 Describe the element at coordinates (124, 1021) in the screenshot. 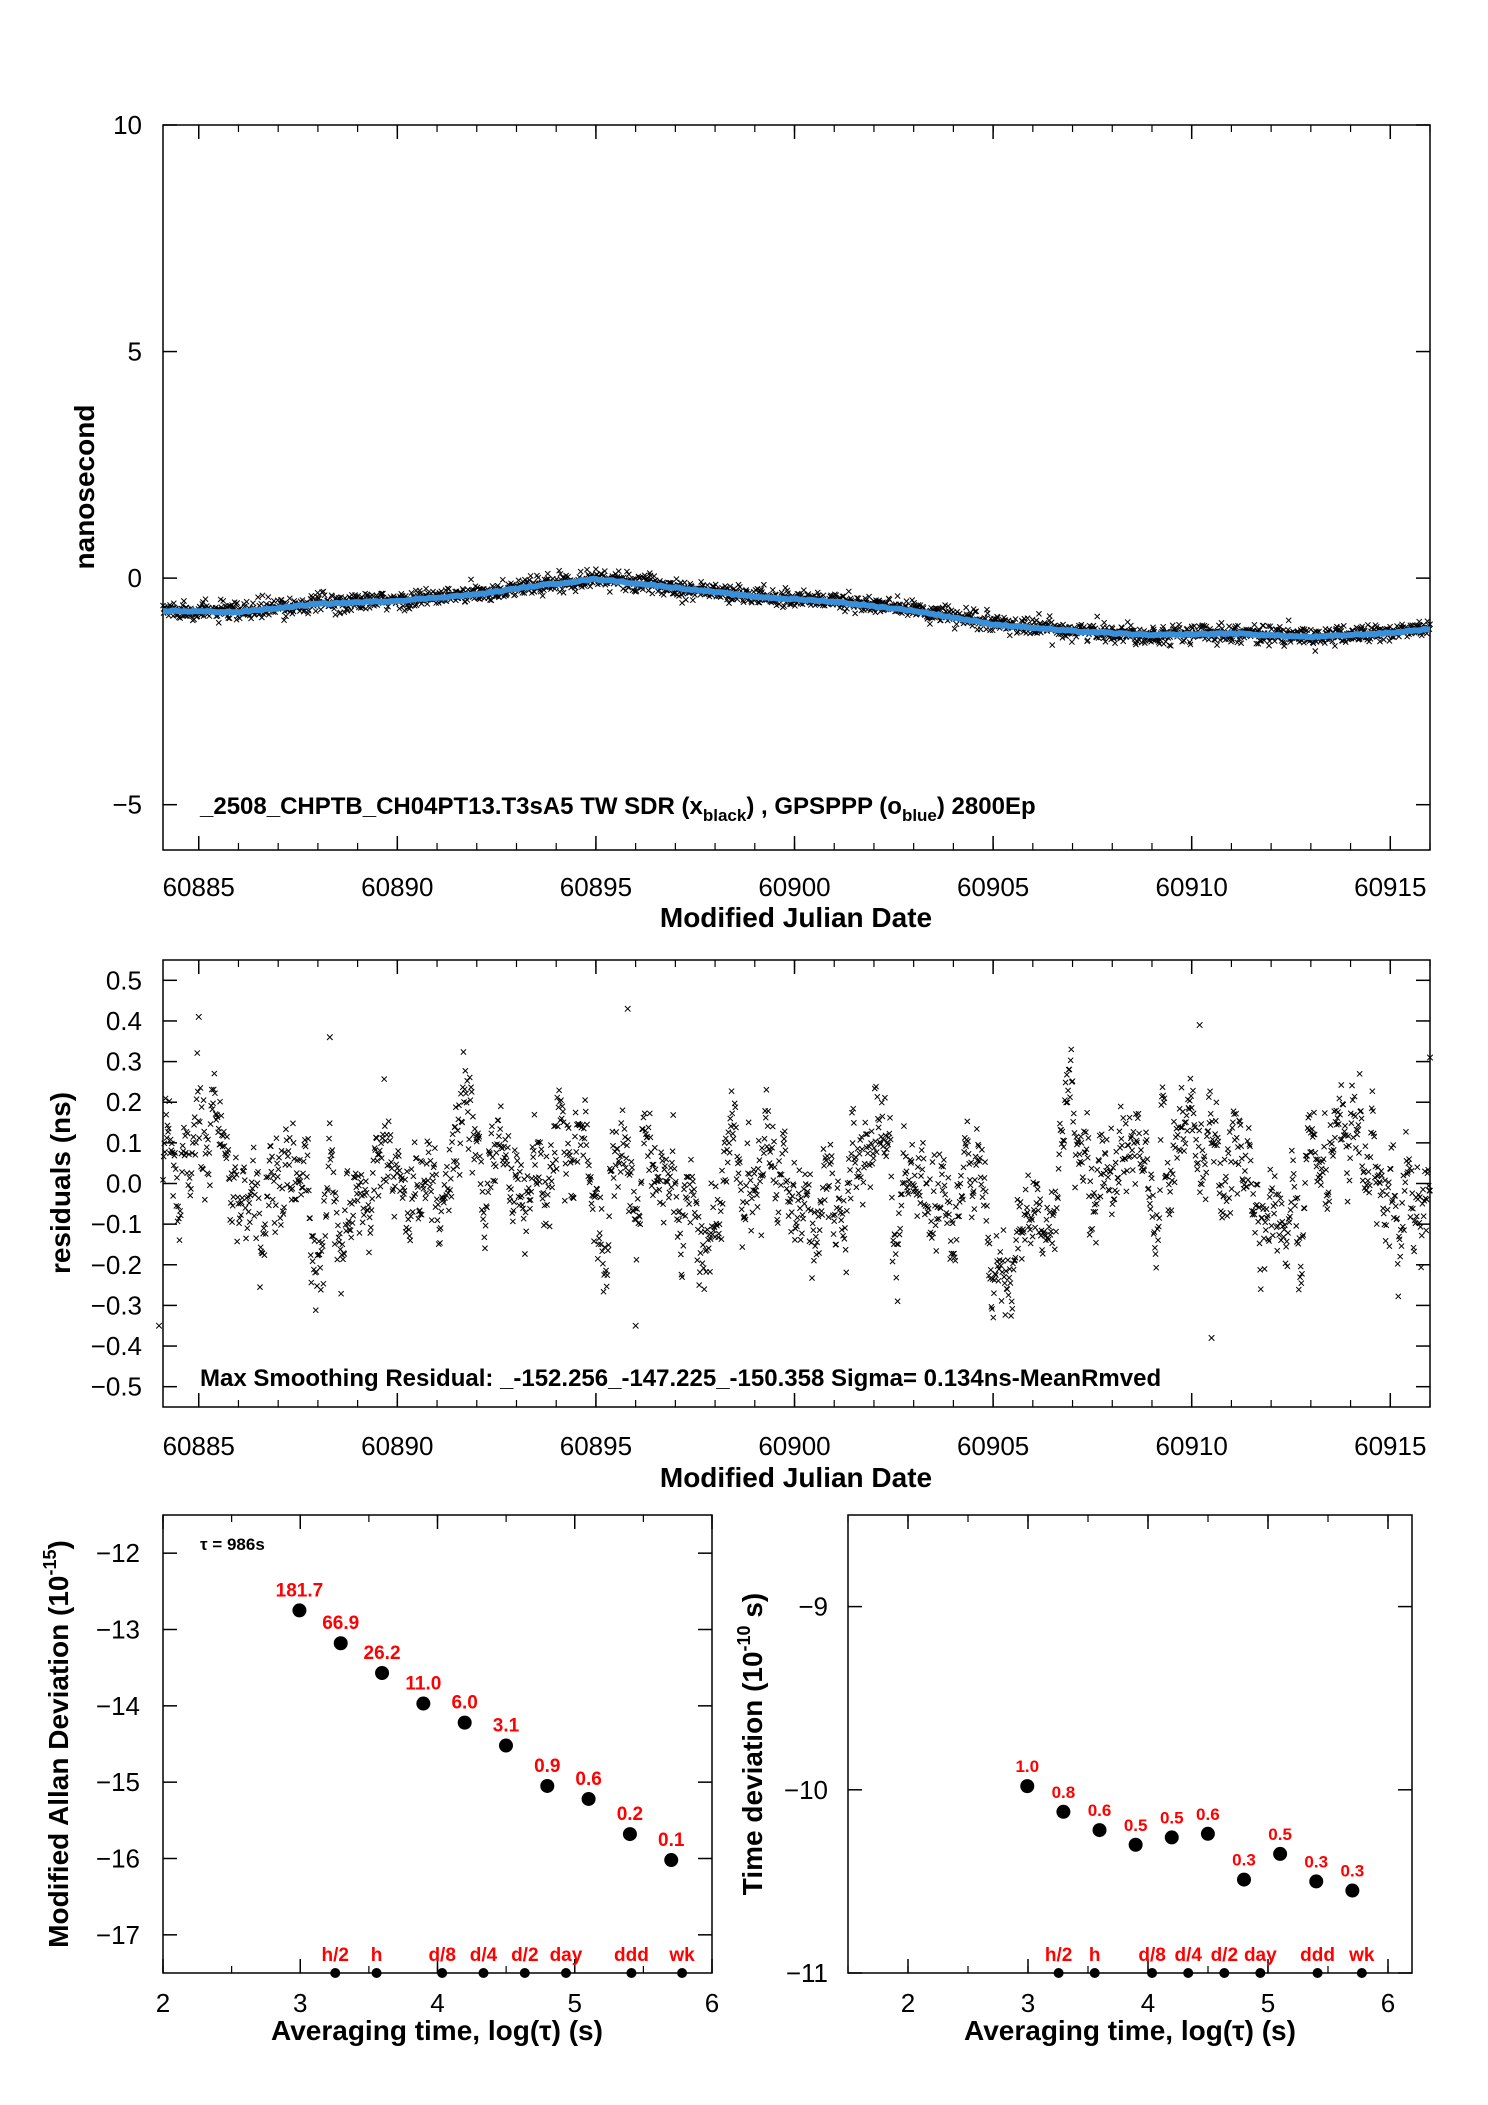

I see `y-tick-label: 0.4` at that location.